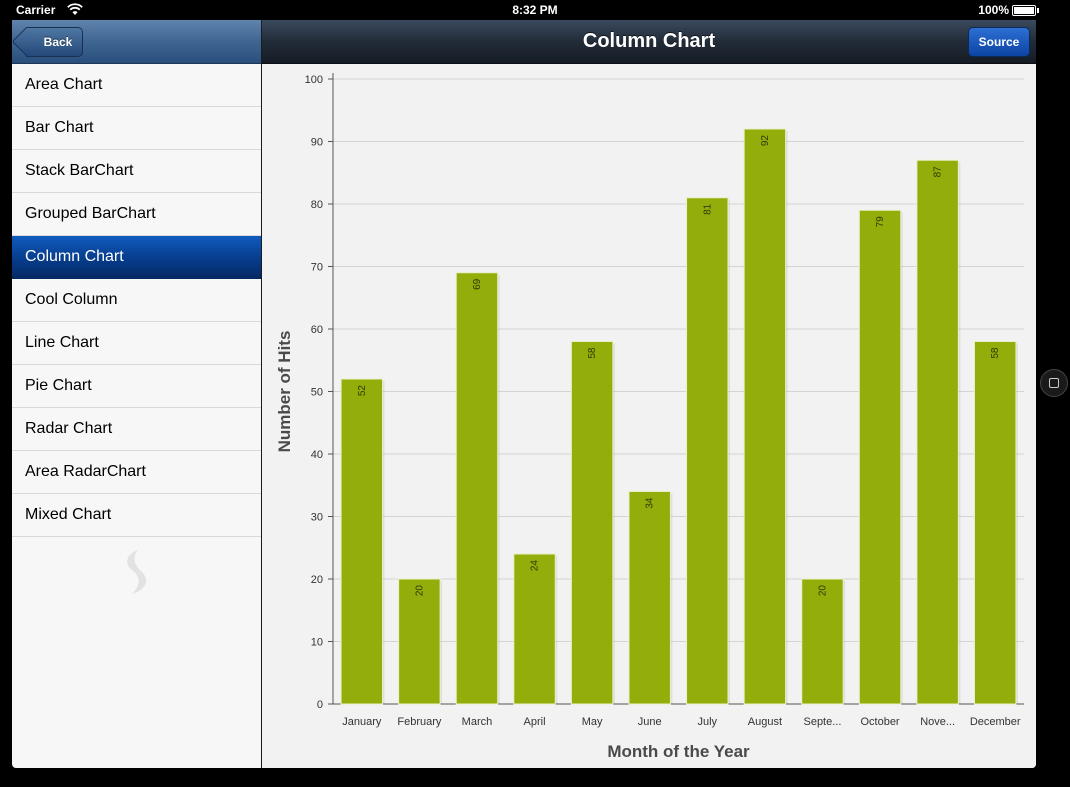  I want to click on list-item-grouped-barchart: Grouped BarChart, so click(136, 214).